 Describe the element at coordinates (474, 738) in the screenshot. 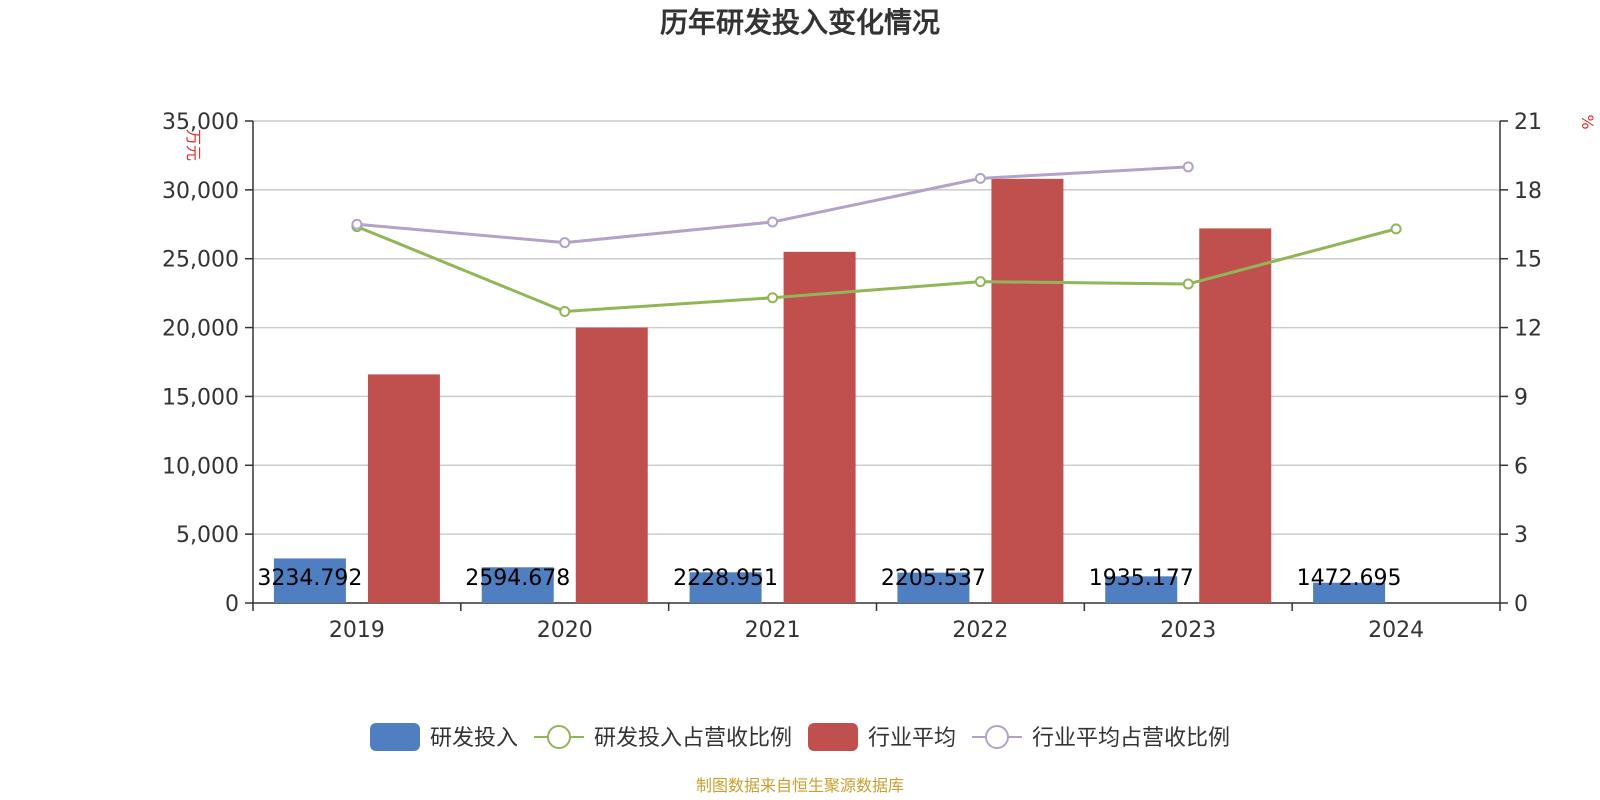

I see `legend-label: 研发投入` at that location.